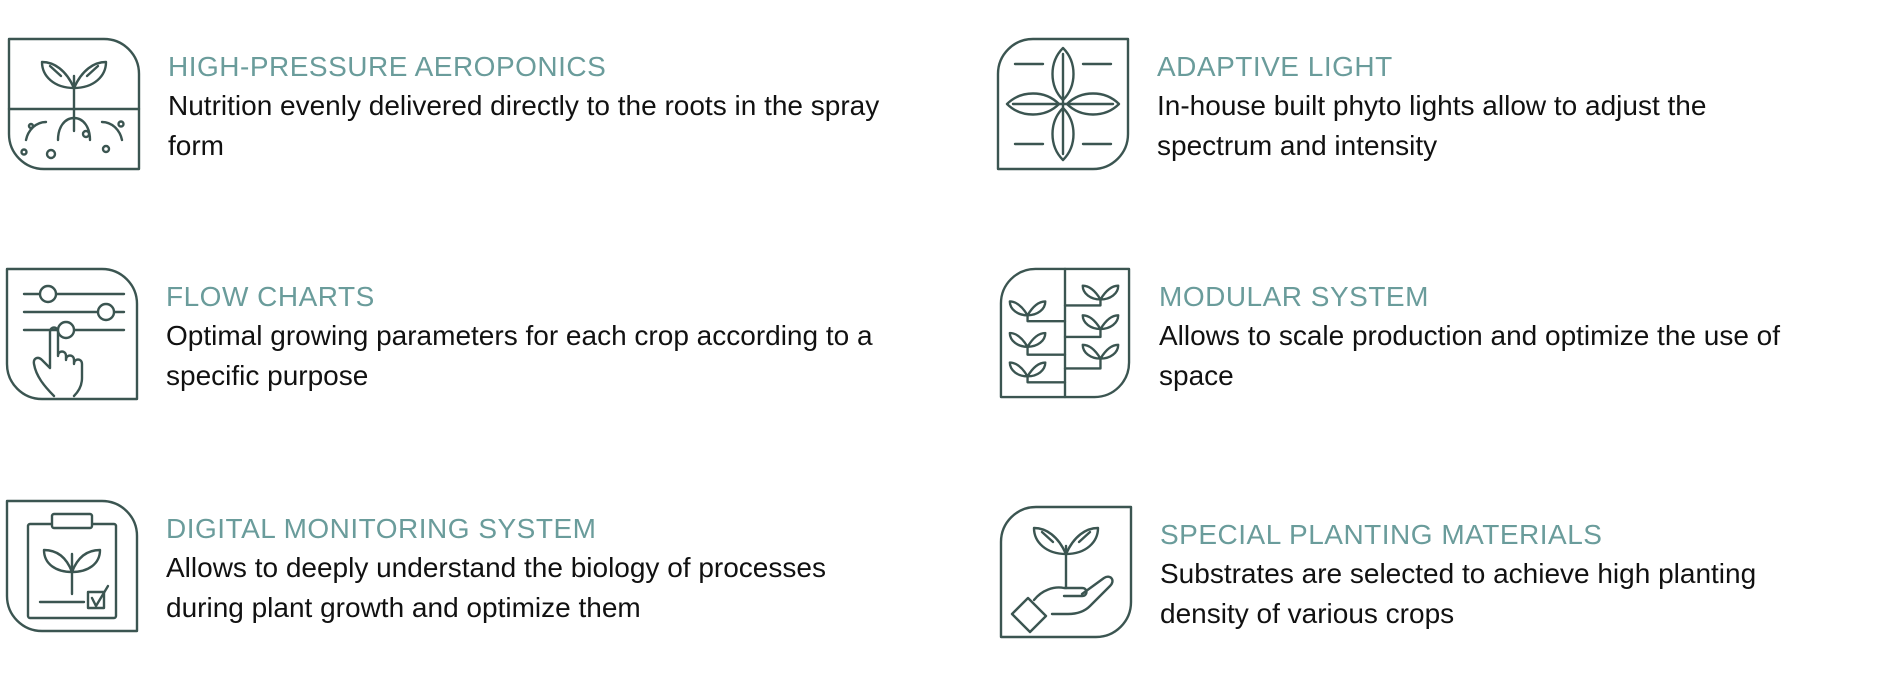  I want to click on adaptive-light-icon, so click(1063, 104).